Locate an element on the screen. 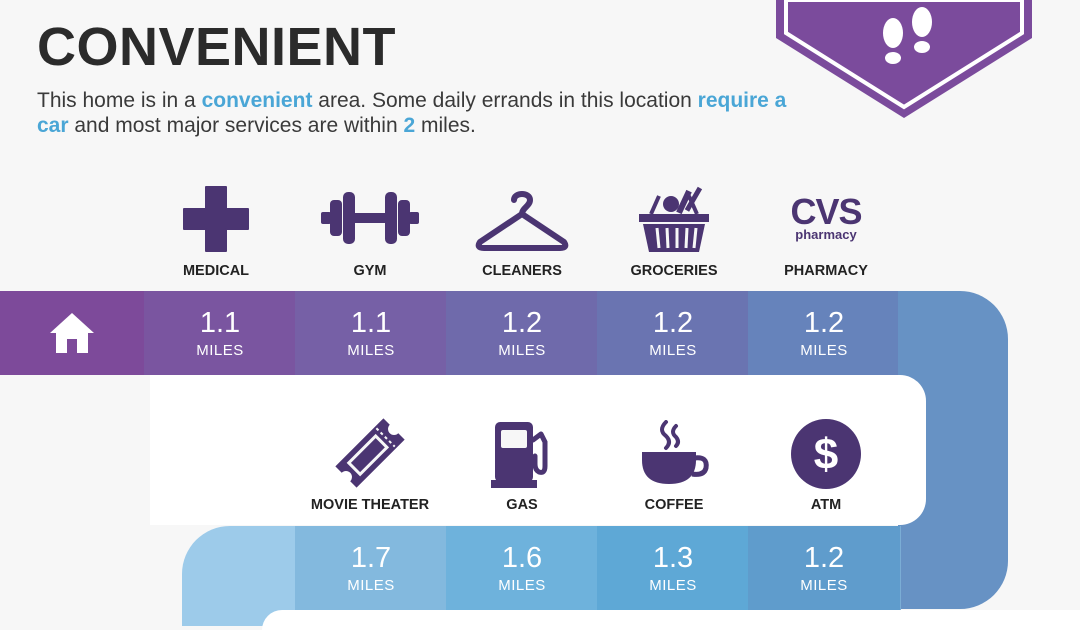  road-inner-cutout-bottom is located at coordinates (671, 620).